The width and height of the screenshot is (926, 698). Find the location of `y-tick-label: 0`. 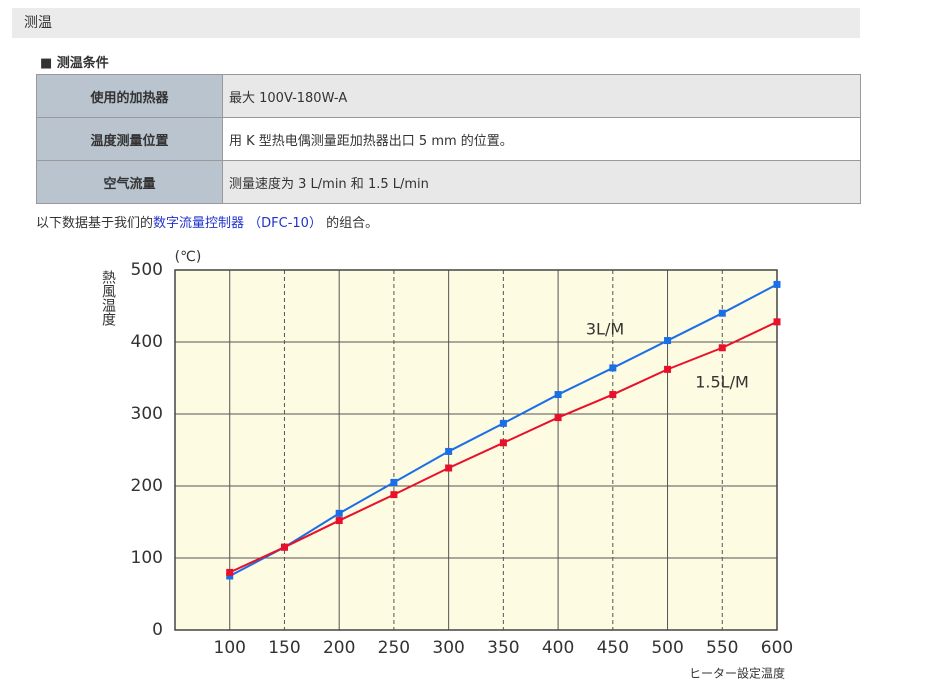

y-tick-label: 0 is located at coordinates (157, 630).